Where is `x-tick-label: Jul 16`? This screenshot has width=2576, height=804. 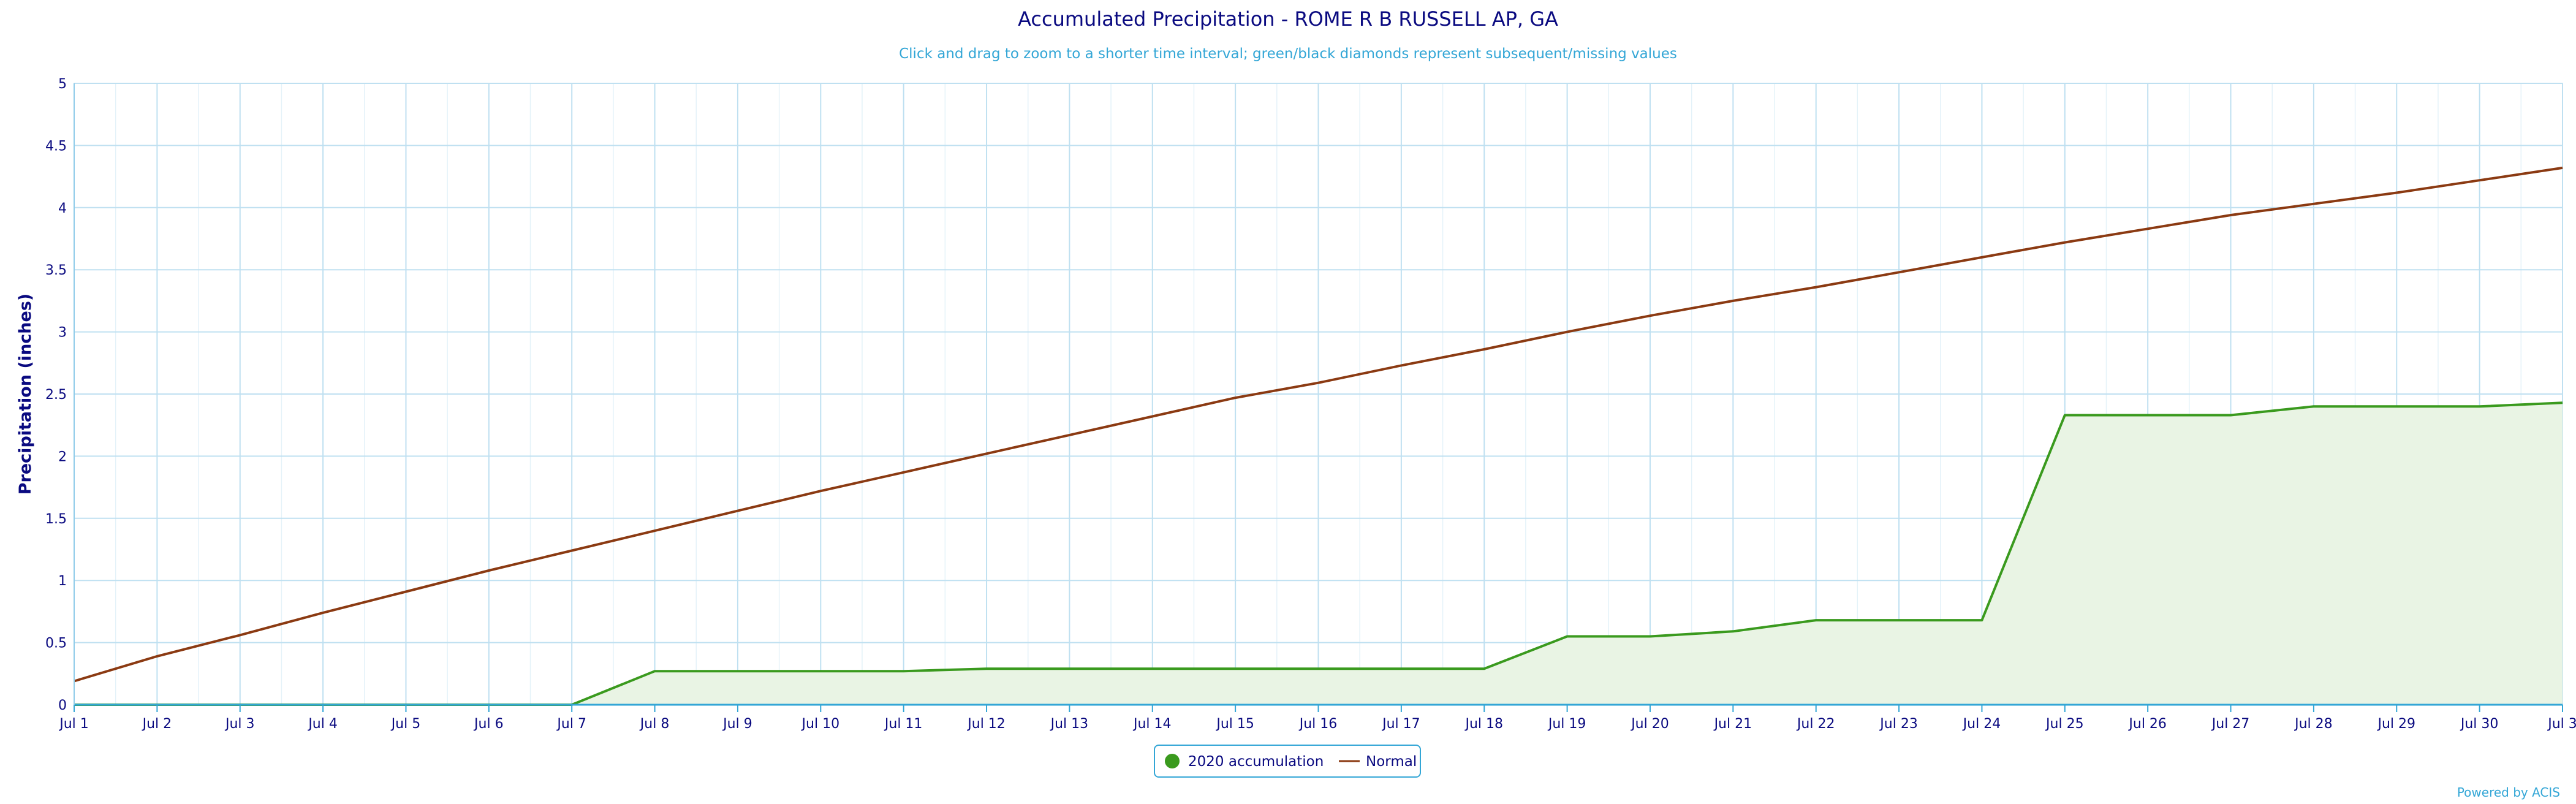 x-tick-label: Jul 16 is located at coordinates (1318, 724).